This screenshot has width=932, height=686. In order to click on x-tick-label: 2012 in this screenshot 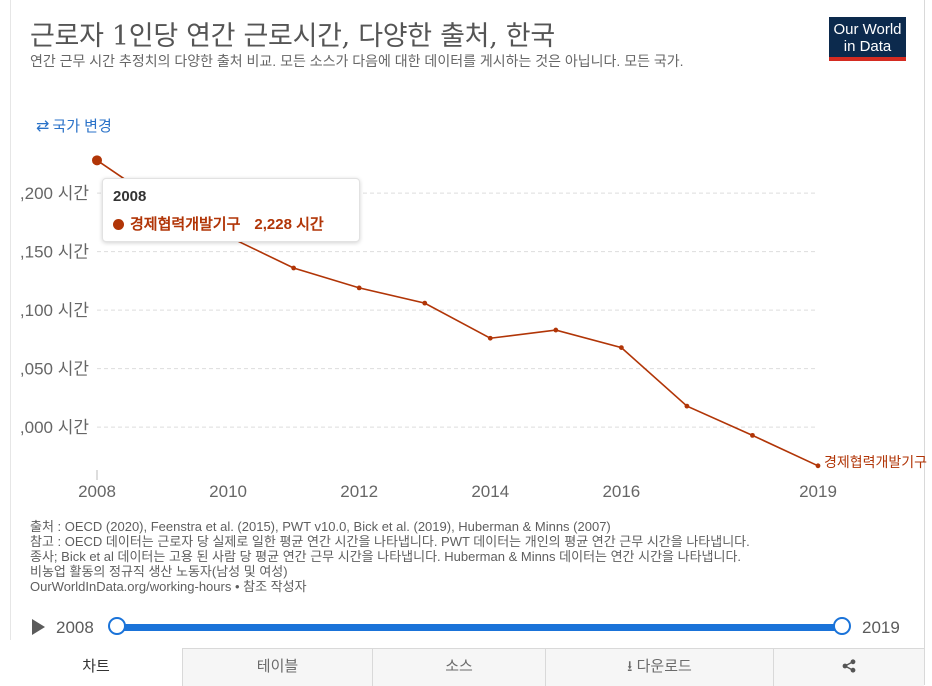, I will do `click(359, 491)`.